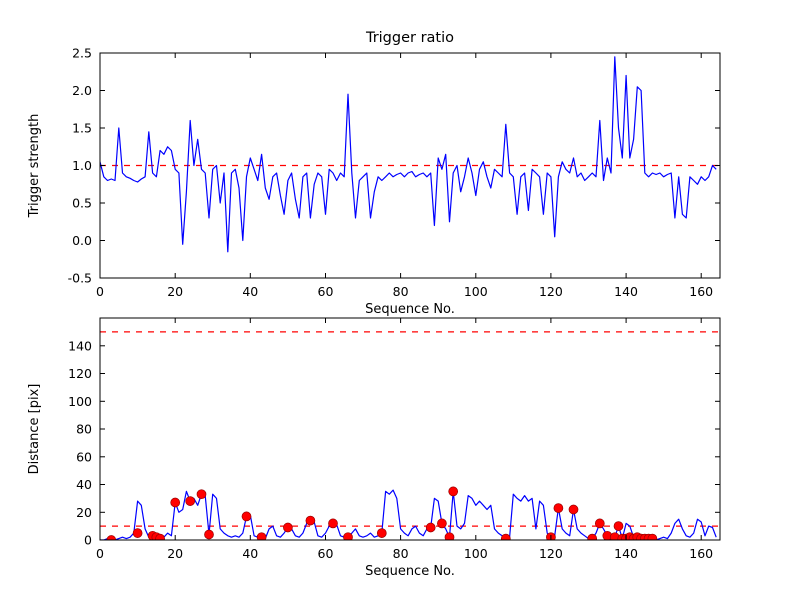 Image resolution: width=800 pixels, height=600 pixels. What do you see at coordinates (80, 278) in the screenshot?
I see `y-tick-label: -0.5` at bounding box center [80, 278].